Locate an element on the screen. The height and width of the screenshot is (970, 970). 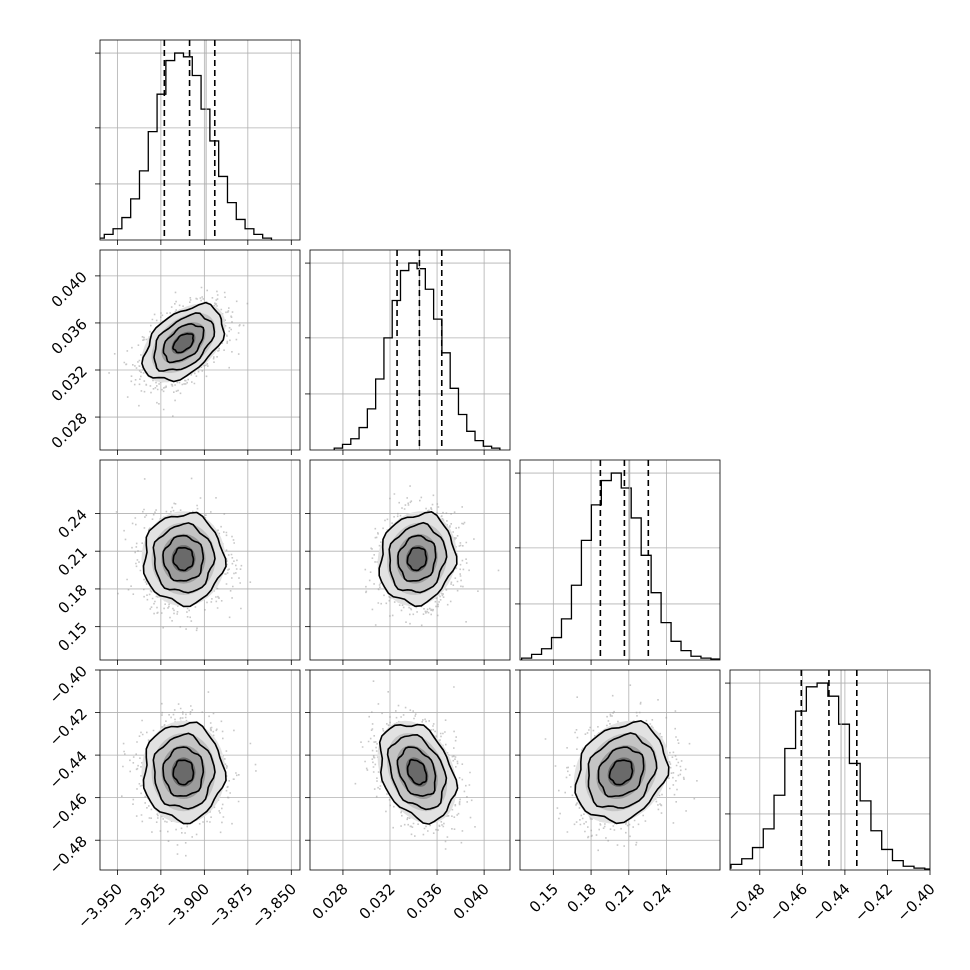
y-tick-label: 0.032 is located at coordinates (69, 383).